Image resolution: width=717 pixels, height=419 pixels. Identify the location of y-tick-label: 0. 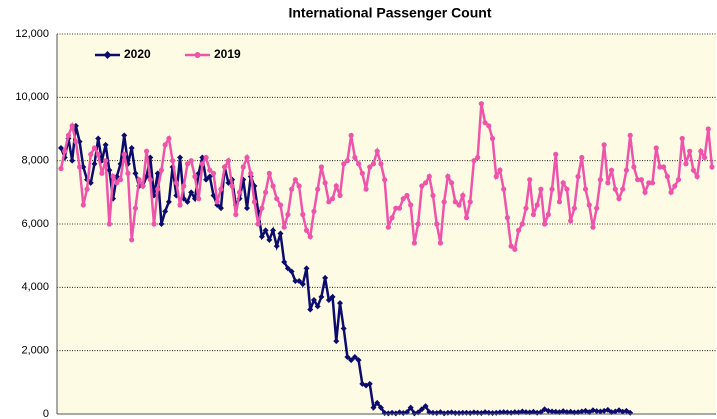
(46, 413).